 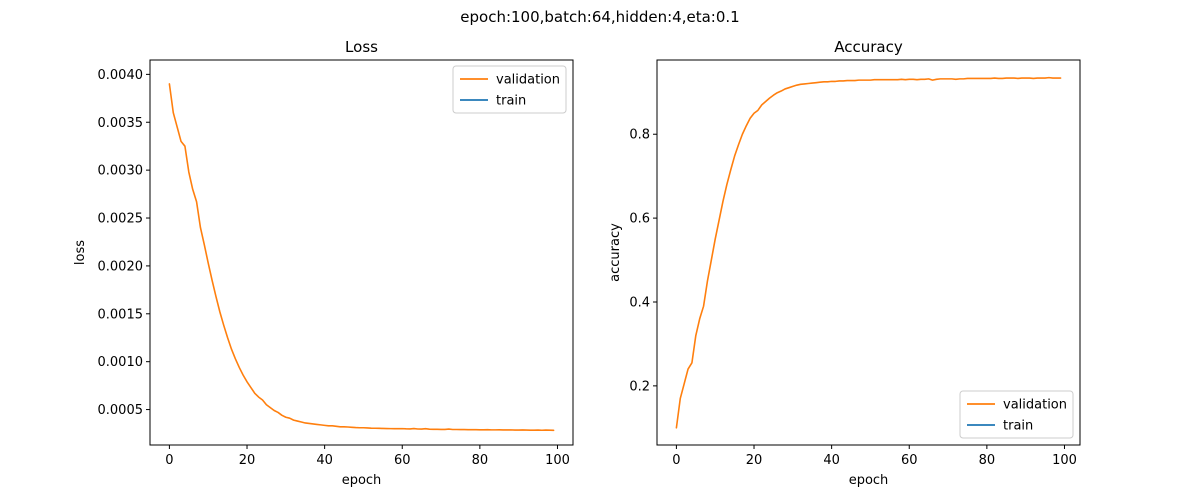 I want to click on loss-legend: validation train, so click(x=509, y=89).